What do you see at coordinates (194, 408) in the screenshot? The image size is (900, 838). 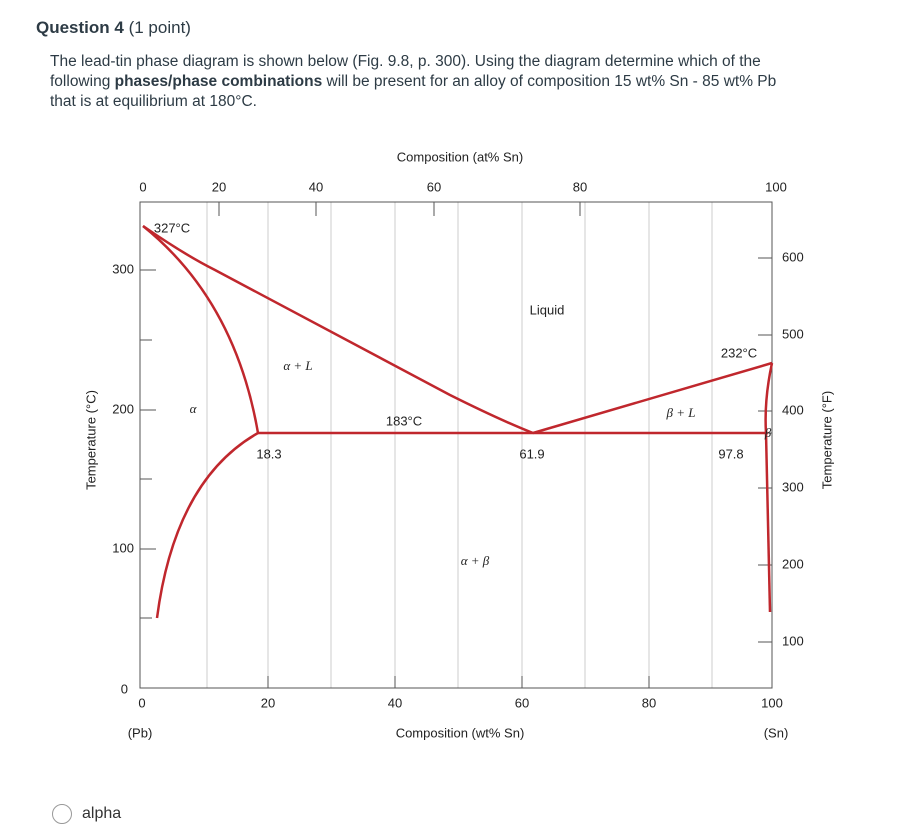 I see `region-label: α` at bounding box center [194, 408].